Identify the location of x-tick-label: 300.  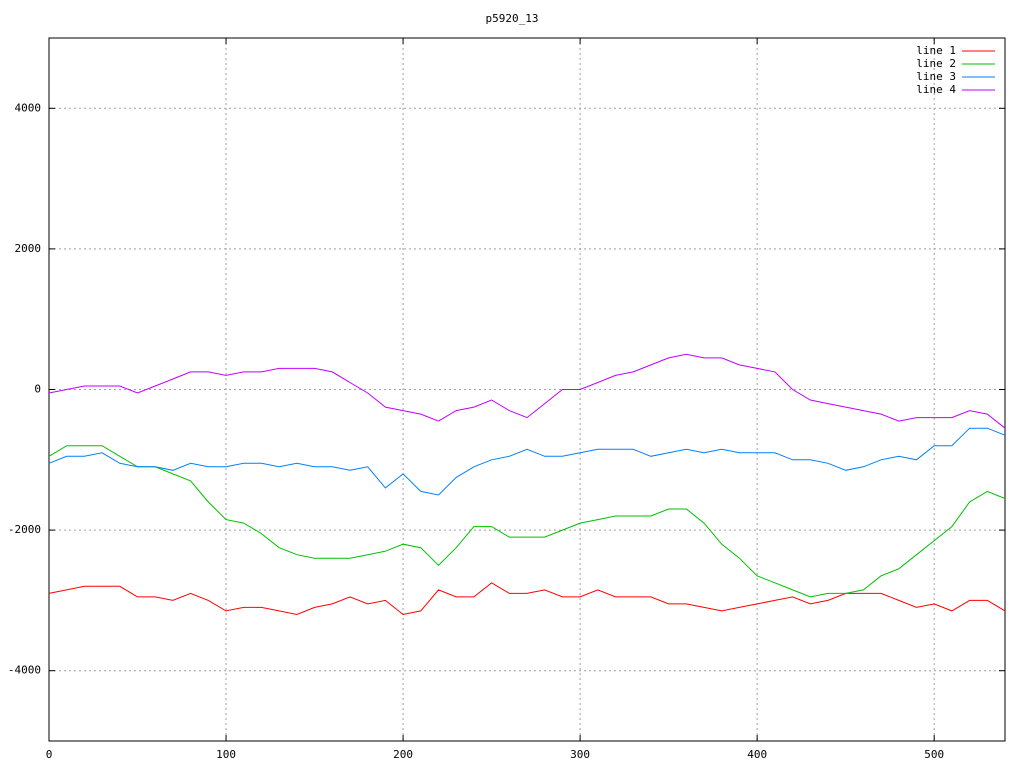
(580, 754).